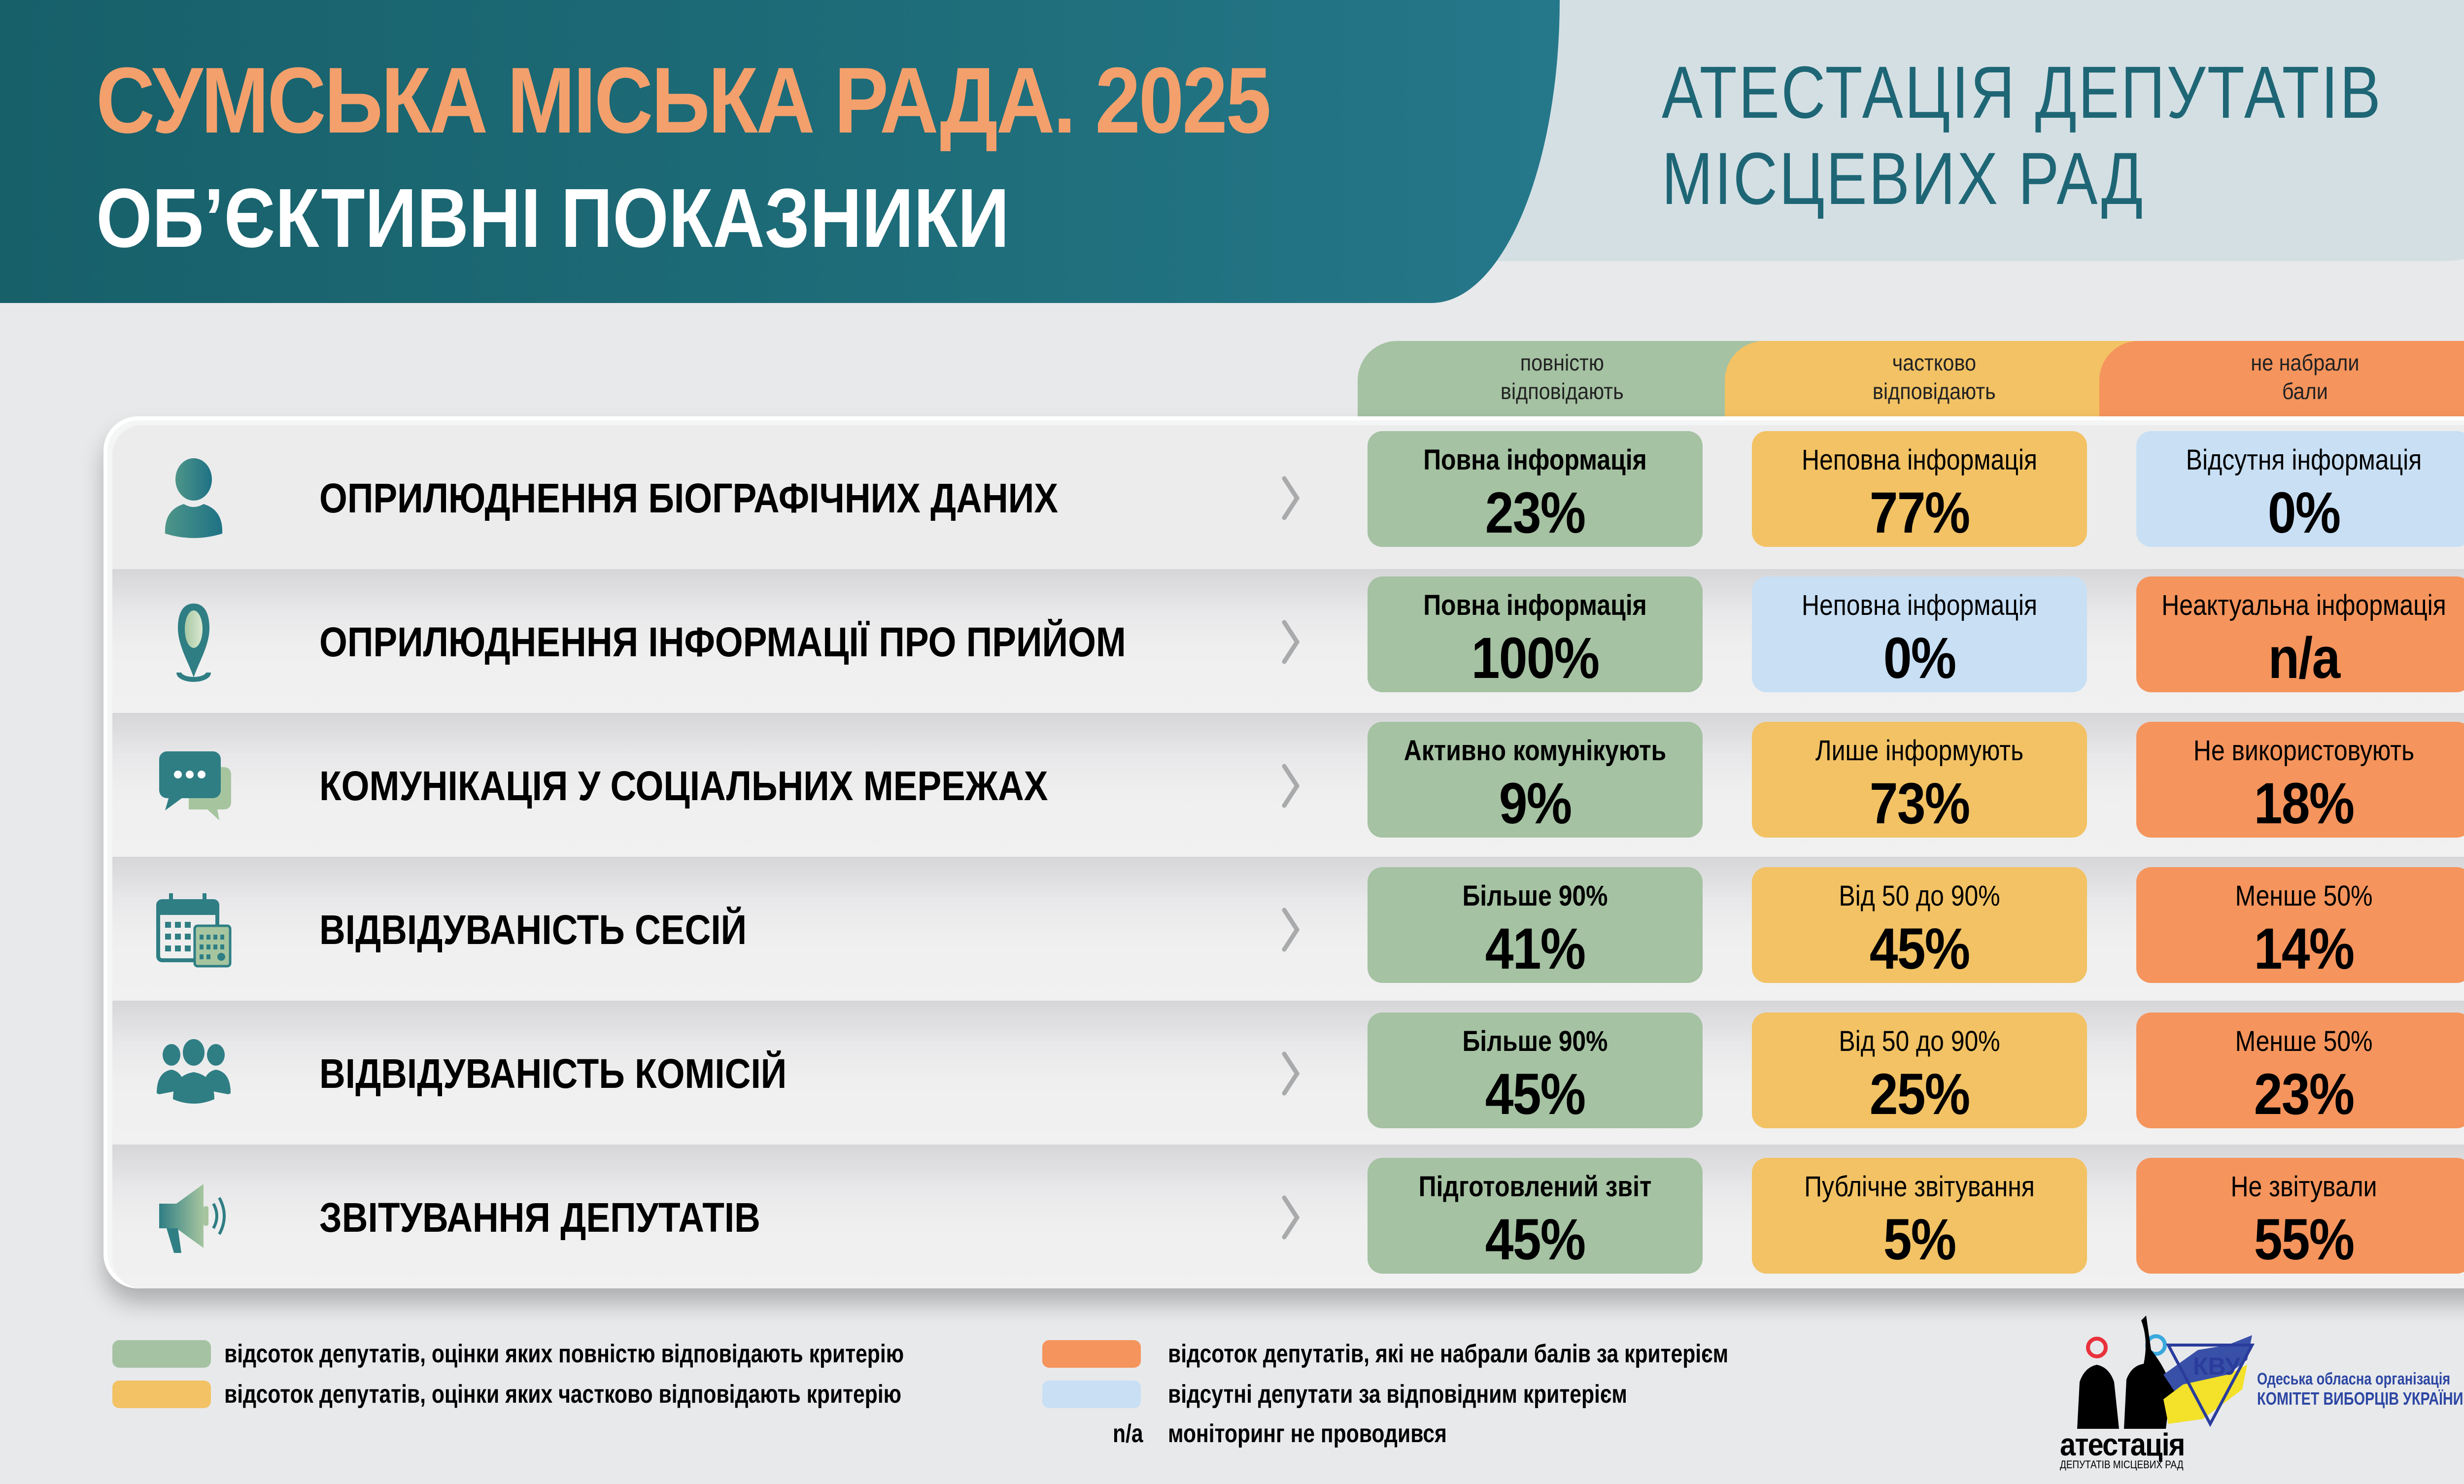 This screenshot has width=2464, height=1484. I want to click on indicator-label: КОМУНІКАЦІЯ У СОЦІАЛЬНИХ МЕРЕЖАХ, so click(683, 786).